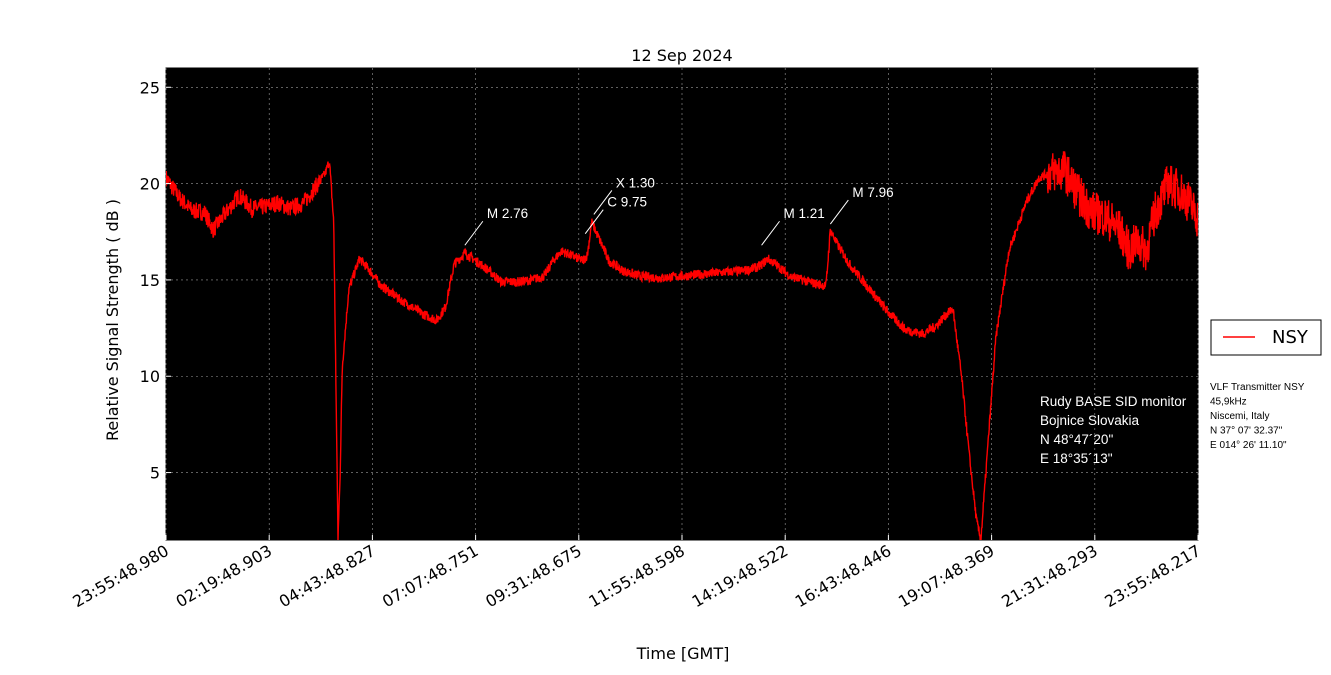  Describe the element at coordinates (683, 653) in the screenshot. I see `x-axis-label: Time [GMT]` at that location.